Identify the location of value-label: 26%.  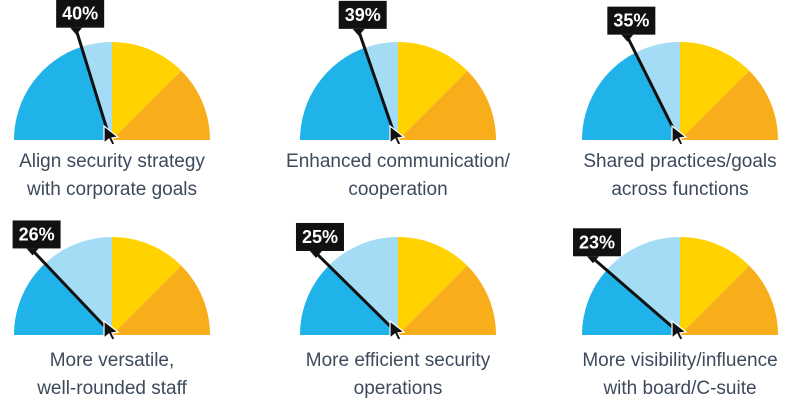
(37, 234).